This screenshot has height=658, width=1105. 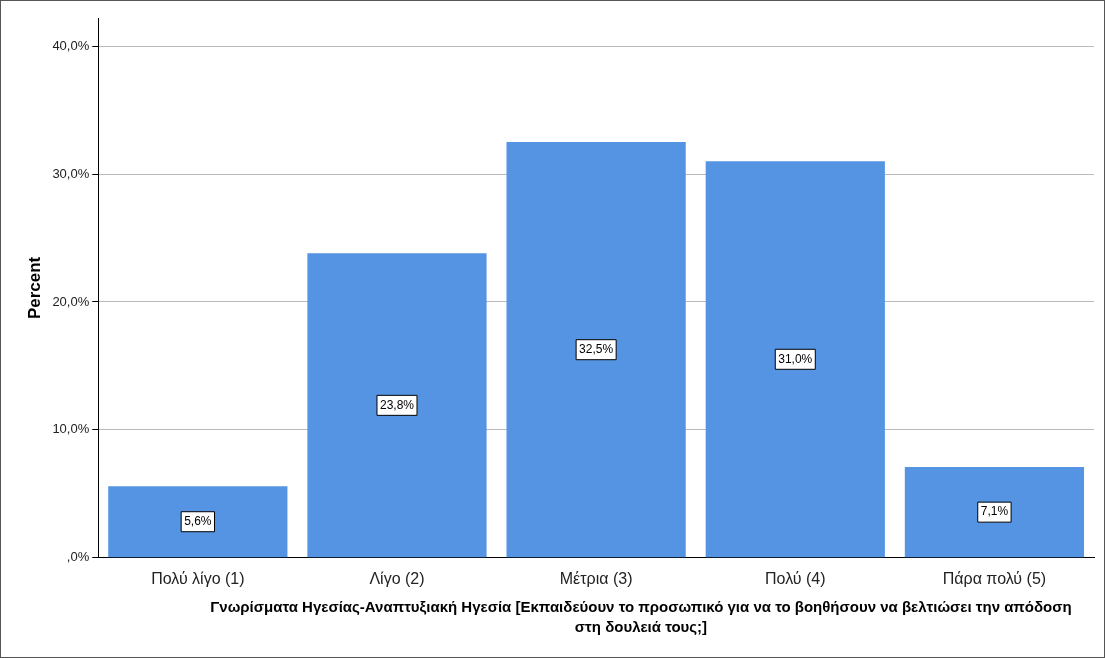 I want to click on y-tick-label: ,0%, so click(x=78, y=557).